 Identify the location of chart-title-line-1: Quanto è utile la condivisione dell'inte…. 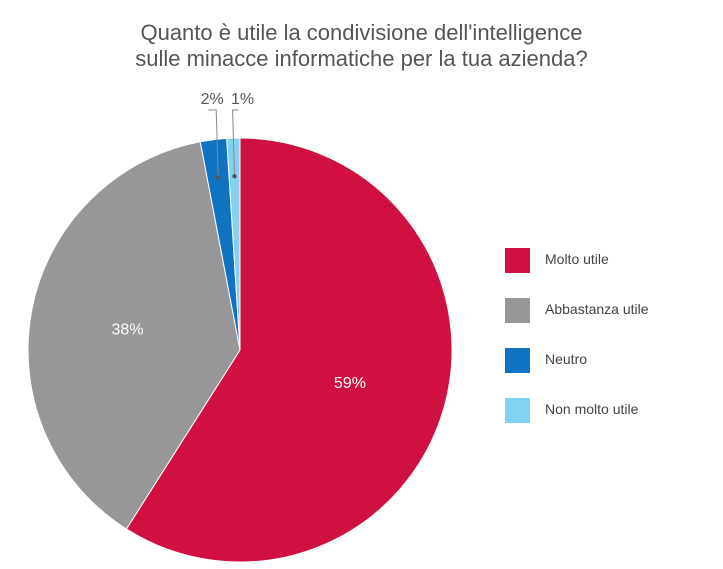
(361, 32).